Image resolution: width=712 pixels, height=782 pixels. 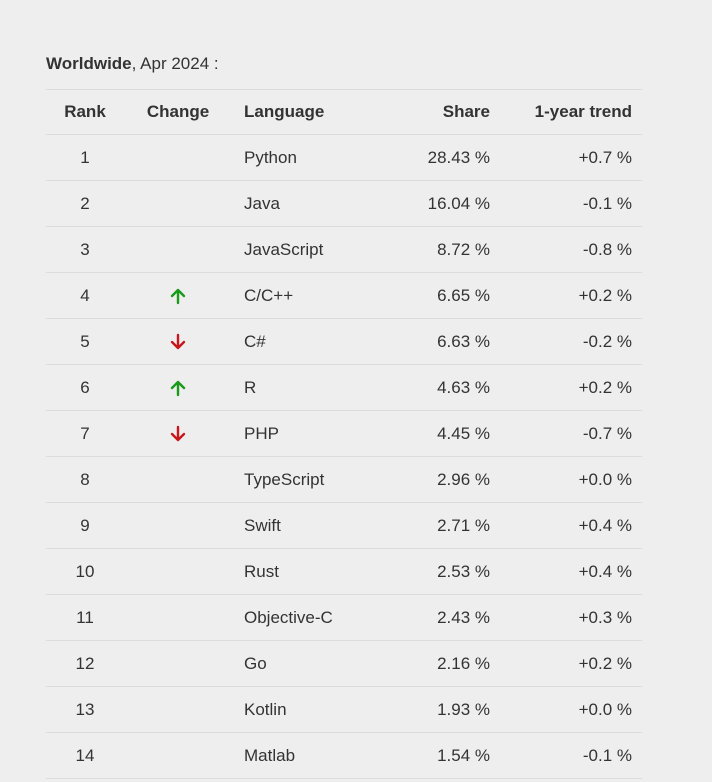 I want to click on language-cell: Matlab, so click(x=270, y=755).